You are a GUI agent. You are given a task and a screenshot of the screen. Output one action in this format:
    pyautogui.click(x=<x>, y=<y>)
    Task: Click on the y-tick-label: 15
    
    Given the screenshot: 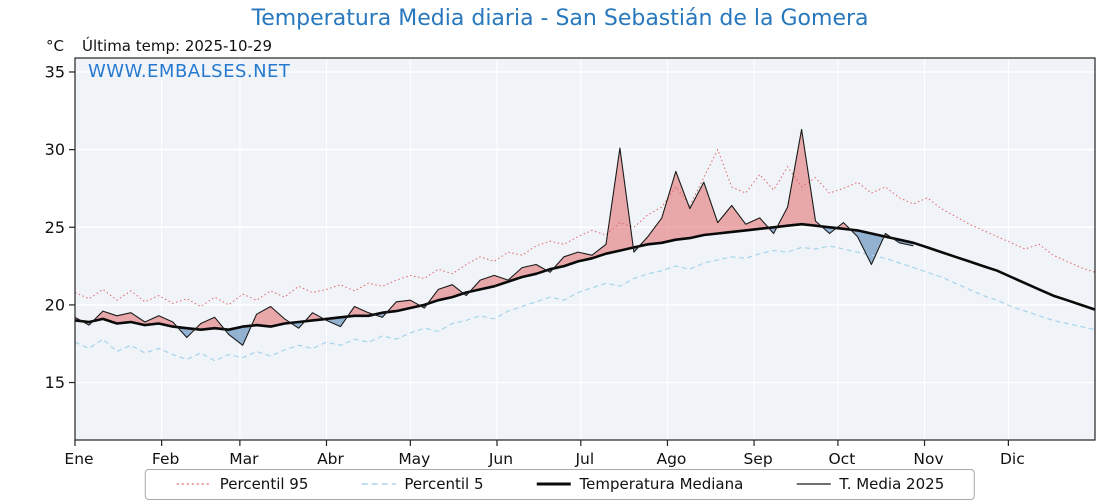 What is the action you would take?
    pyautogui.click(x=55, y=382)
    